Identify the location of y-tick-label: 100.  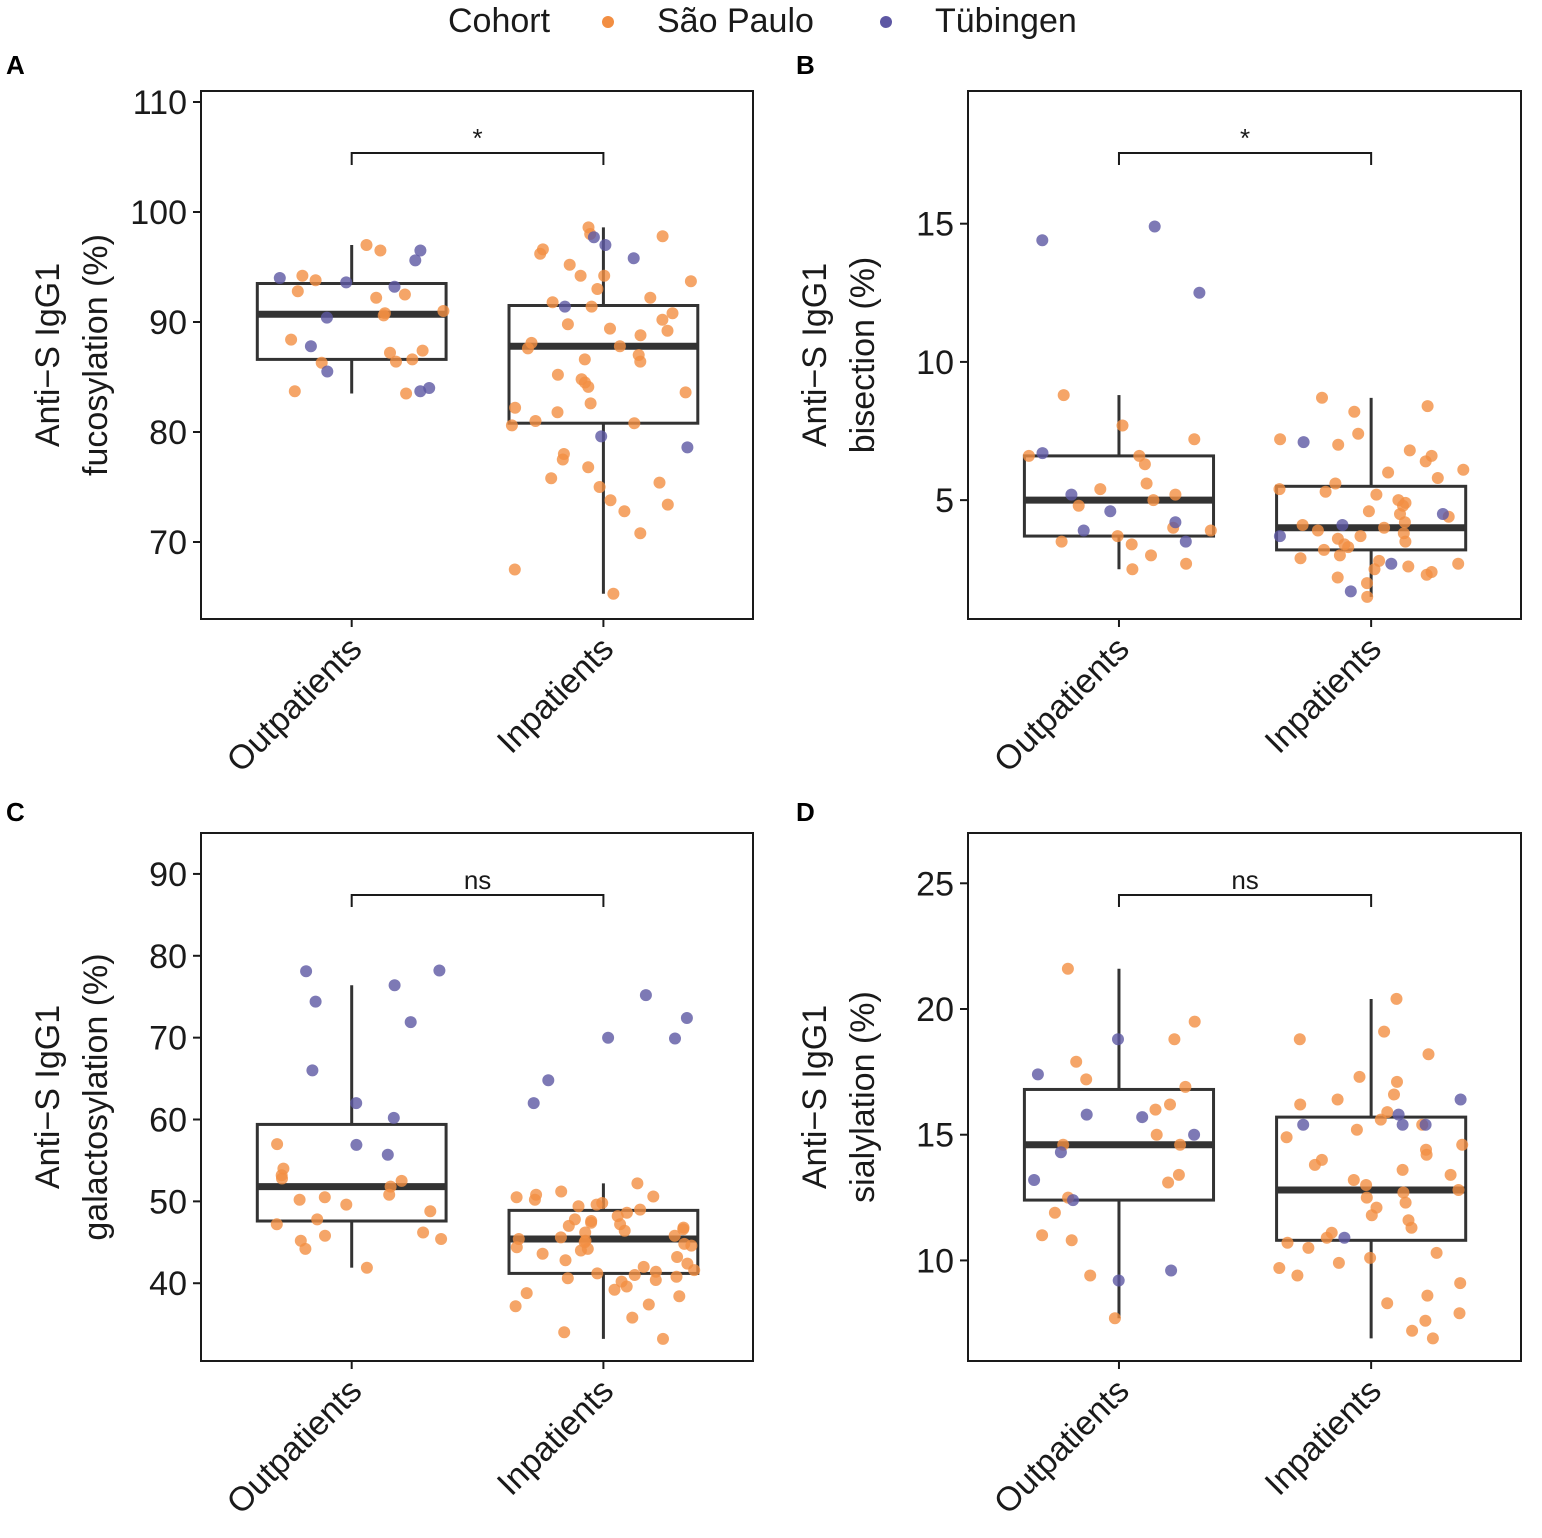
(158, 213).